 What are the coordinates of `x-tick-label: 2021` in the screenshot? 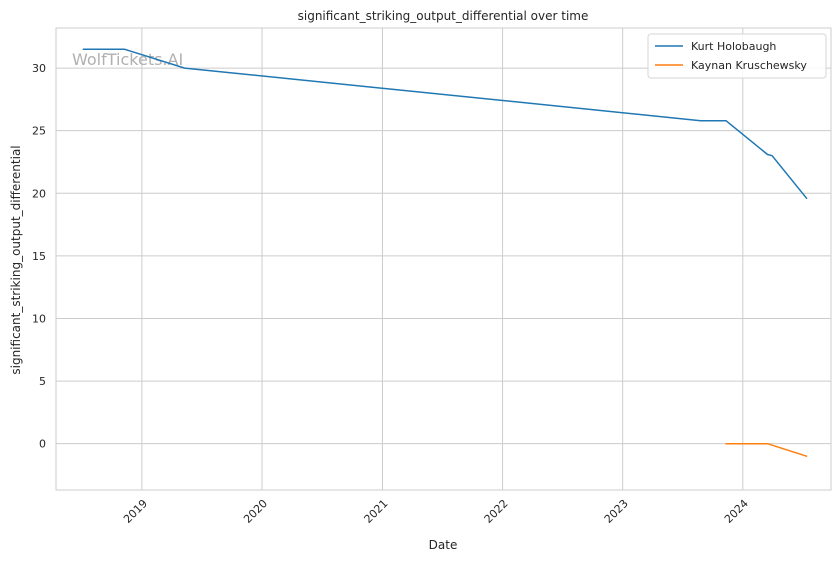 It's located at (376, 511).